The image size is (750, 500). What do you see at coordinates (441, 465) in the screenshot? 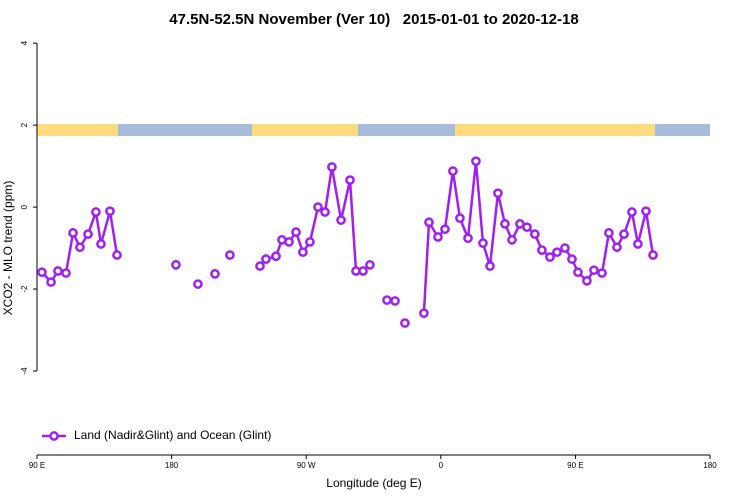
I see `x-tick-label: 0` at bounding box center [441, 465].